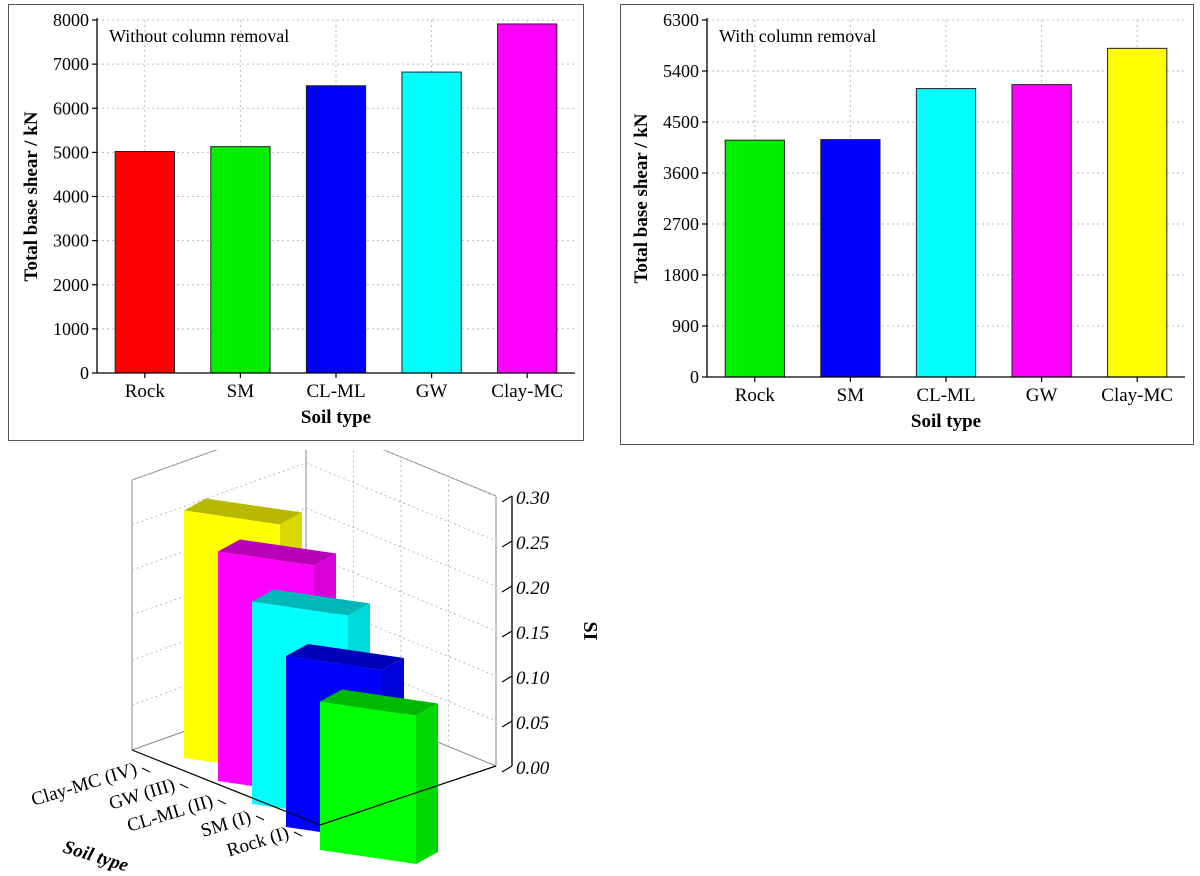 Image resolution: width=1200 pixels, height=876 pixels. What do you see at coordinates (681, 173) in the screenshot?
I see `y-tick-label: 3600` at bounding box center [681, 173].